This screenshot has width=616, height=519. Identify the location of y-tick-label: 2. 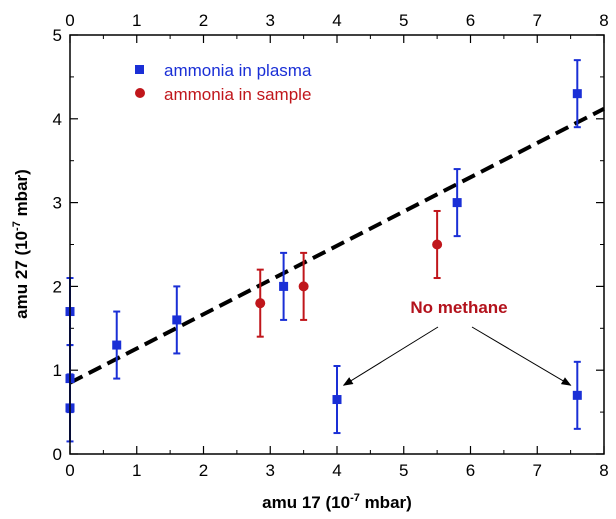
(57, 286).